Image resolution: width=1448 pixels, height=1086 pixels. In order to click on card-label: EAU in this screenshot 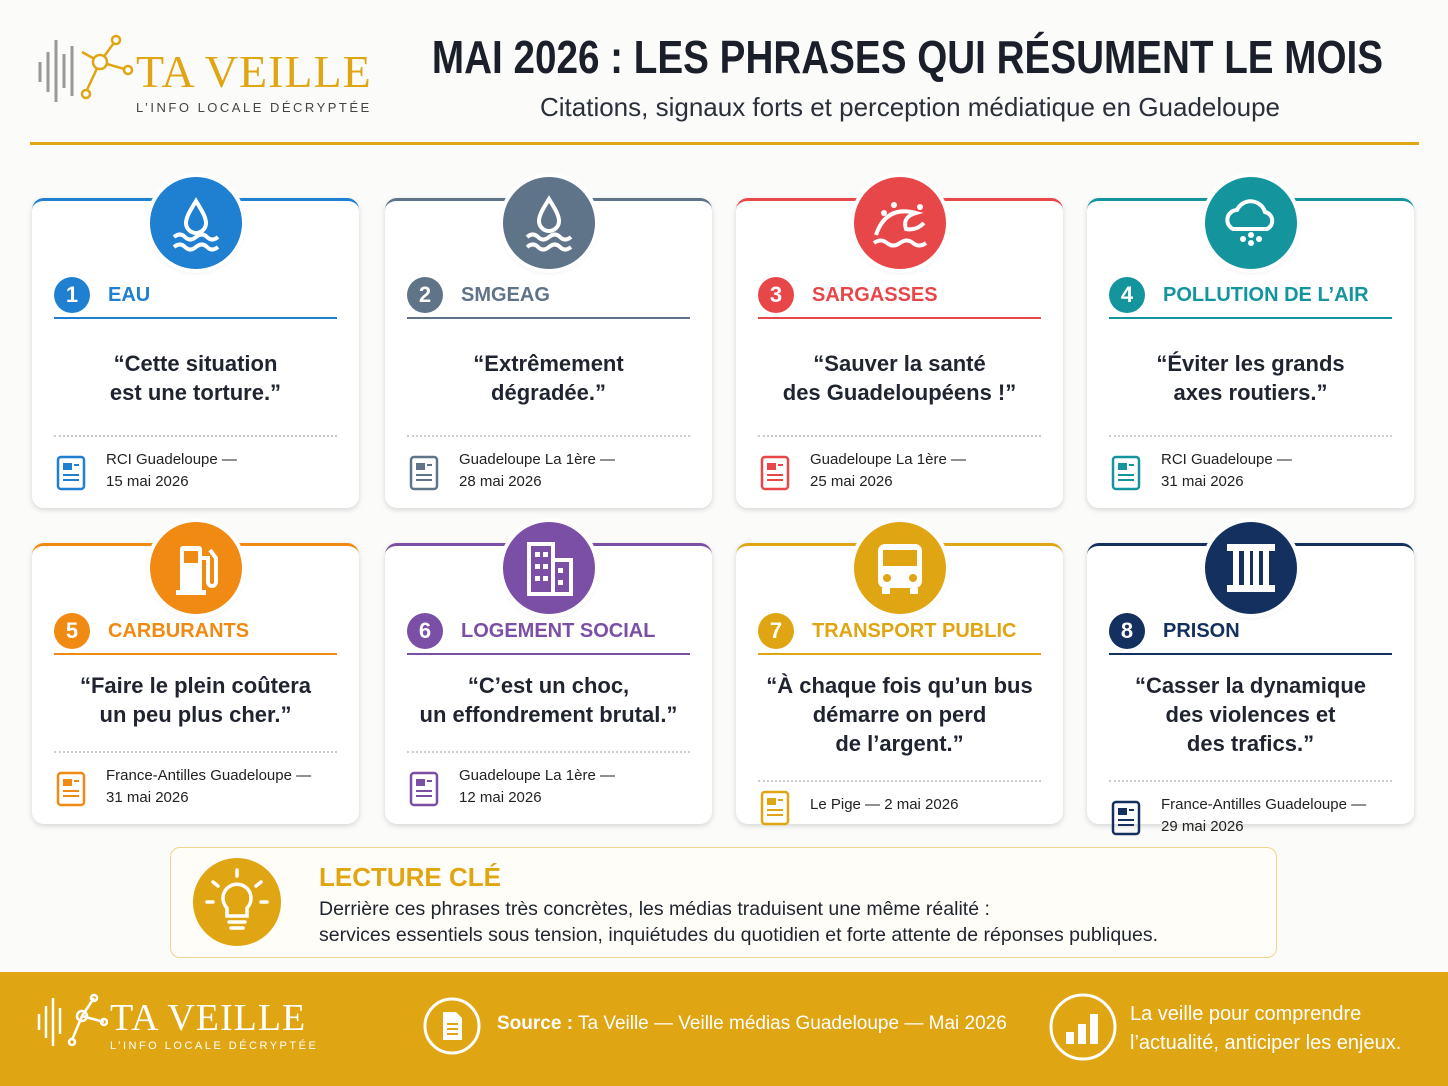, I will do `click(129, 295)`.